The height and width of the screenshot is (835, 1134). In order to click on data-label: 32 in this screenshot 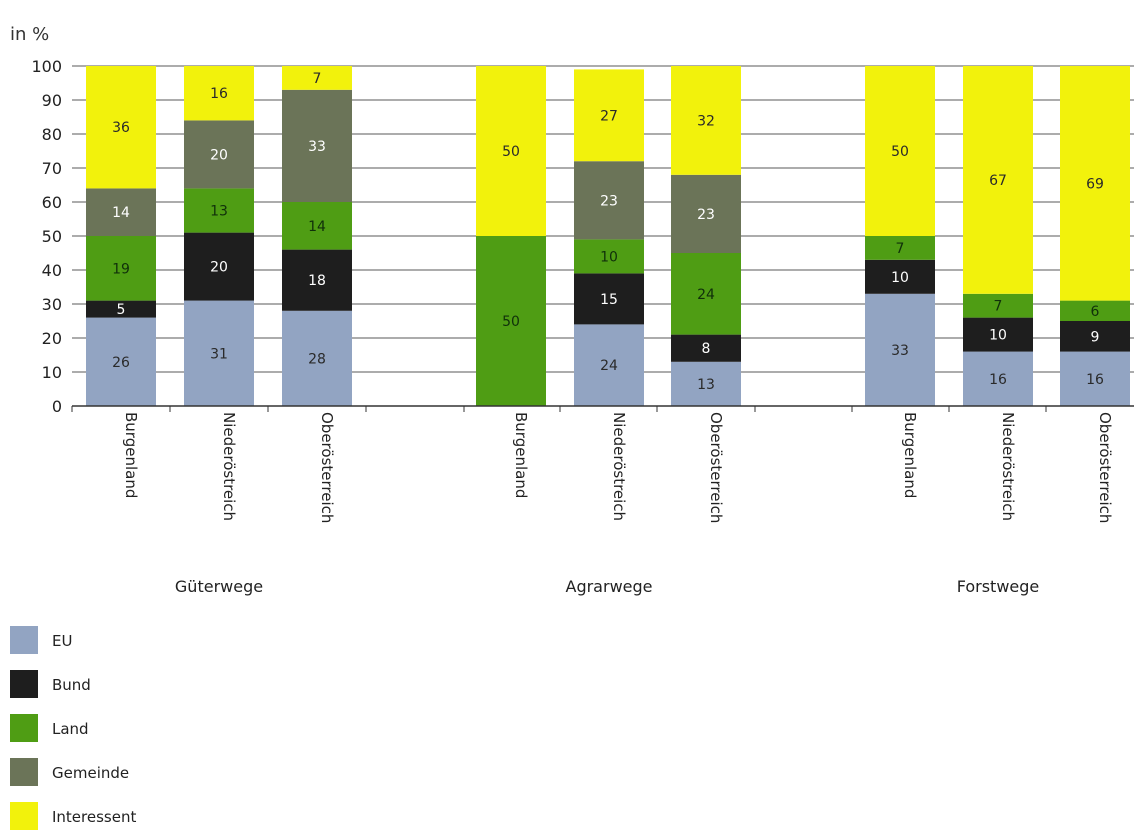, I will do `click(706, 121)`.